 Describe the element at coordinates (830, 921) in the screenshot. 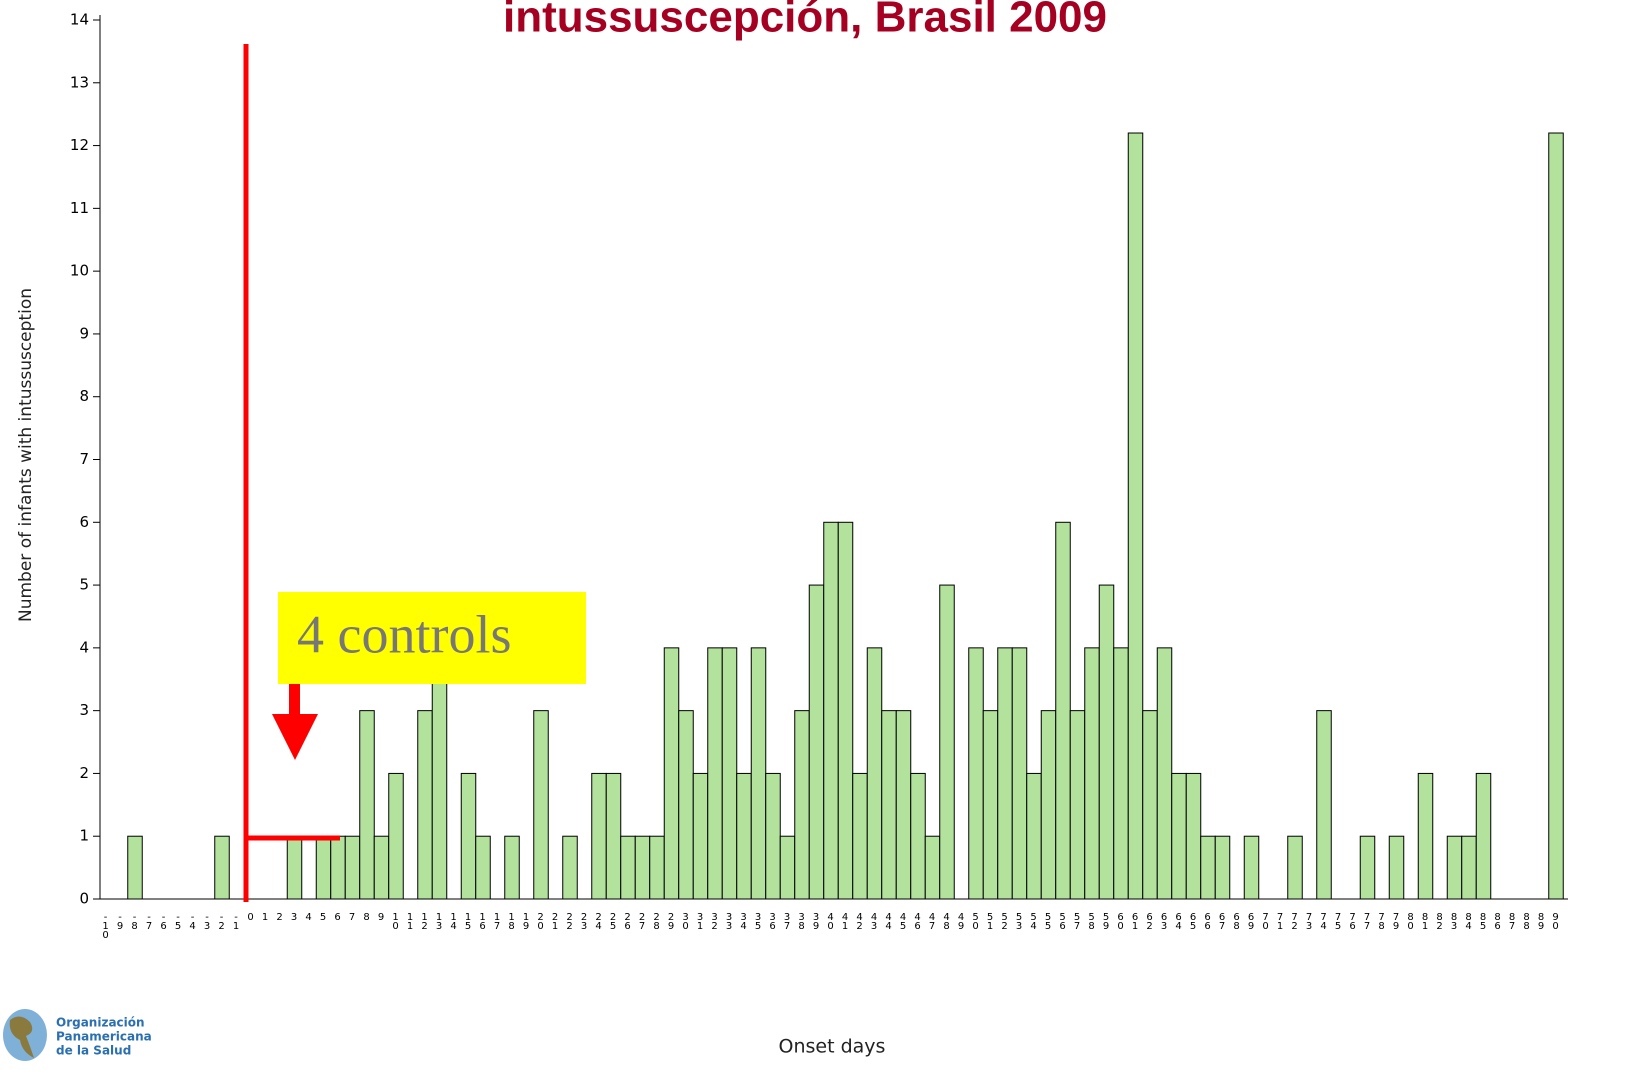

I see `x-tick-label: 40` at that location.